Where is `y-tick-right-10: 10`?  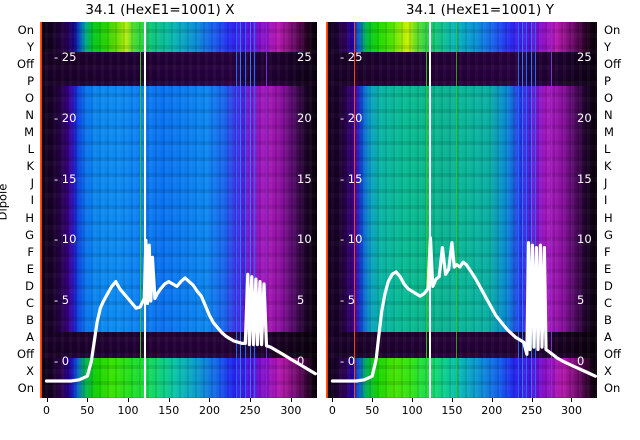
y-tick-right-10: 10 is located at coordinates (584, 239).